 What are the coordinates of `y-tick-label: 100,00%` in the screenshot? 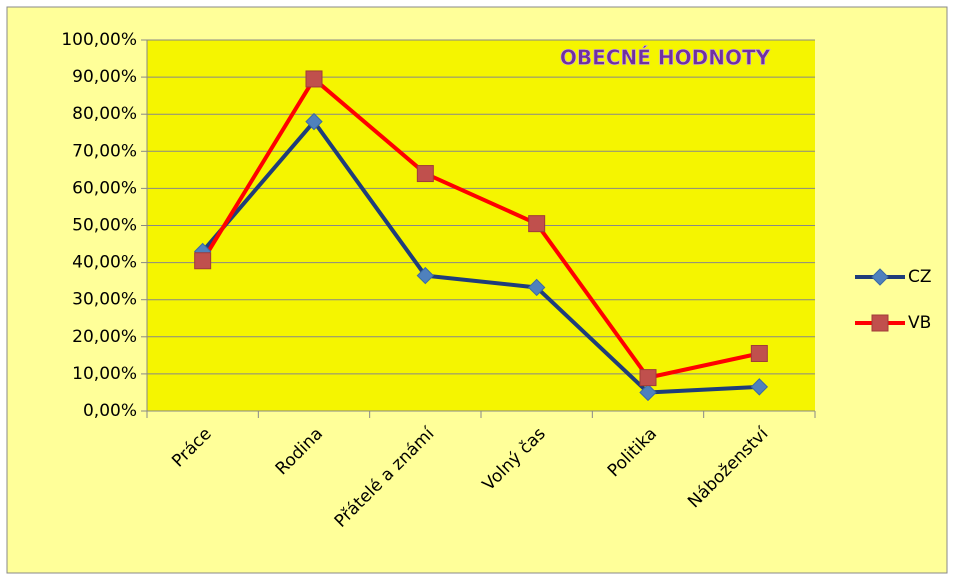 It's located at (99, 40).